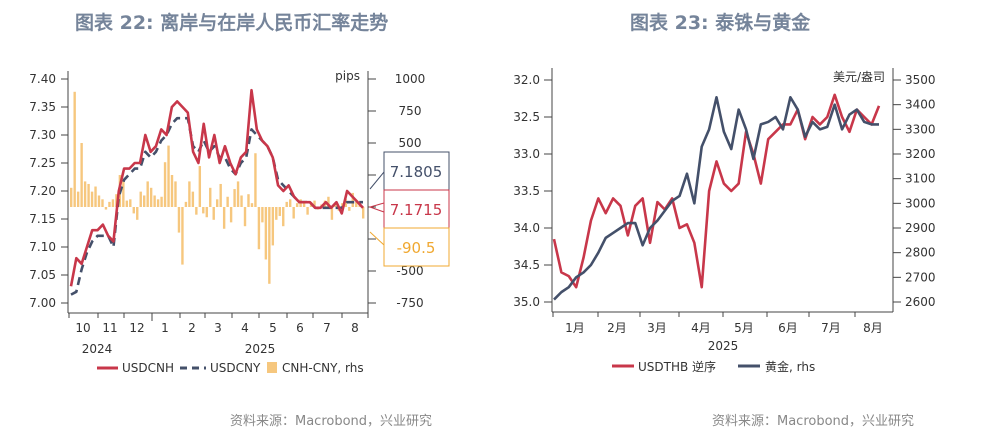 This screenshot has height=437, width=985. I want to click on y-tick-label: 7.00, so click(42, 303).